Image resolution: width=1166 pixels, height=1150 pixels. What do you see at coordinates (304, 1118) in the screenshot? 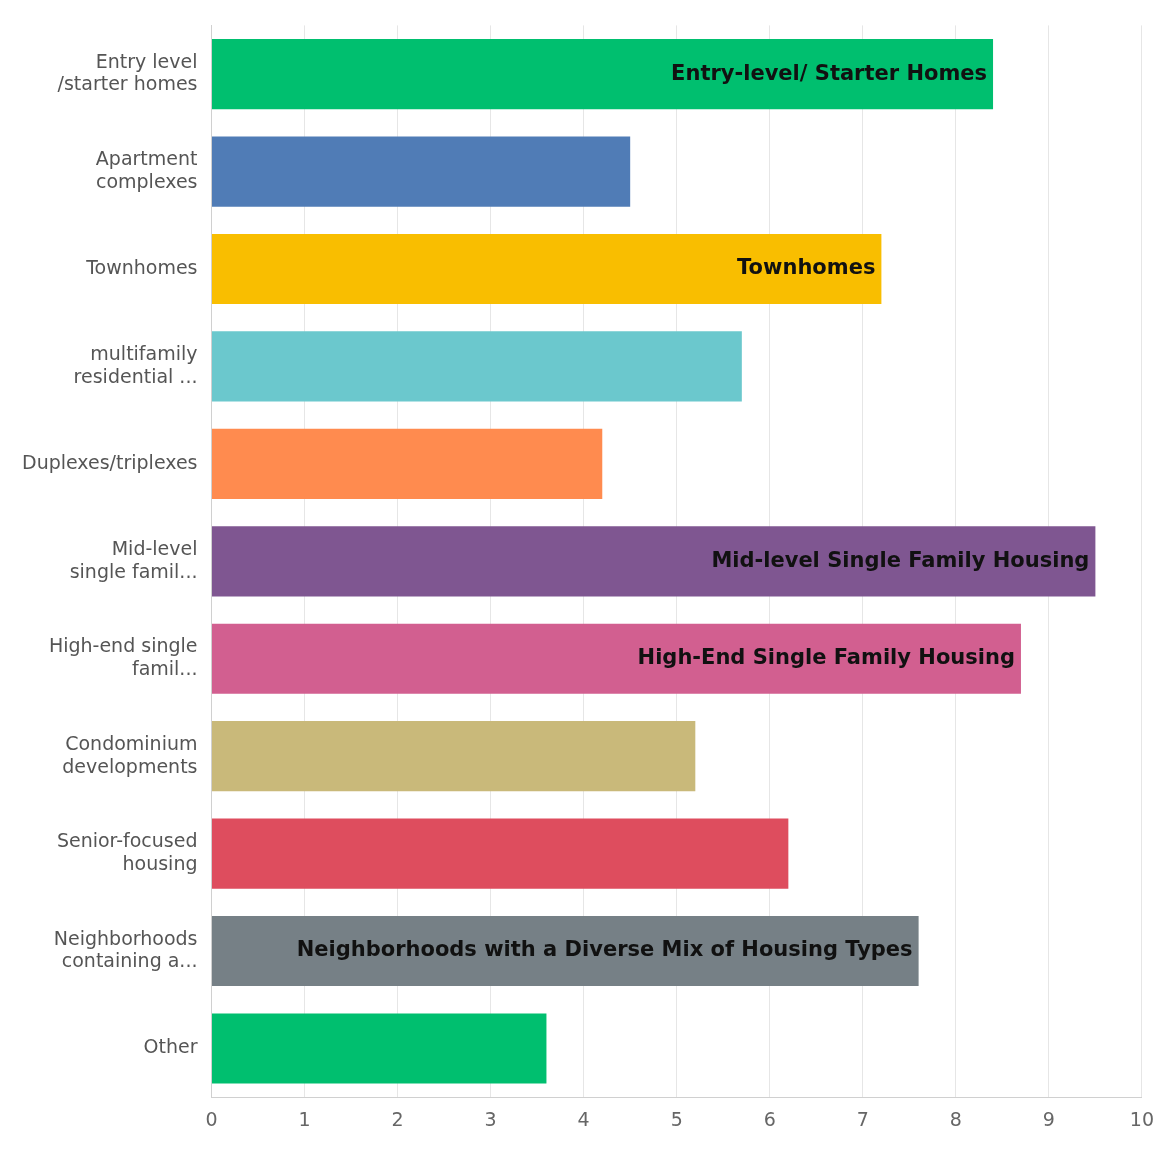
I see `x-tick-label: 1` at bounding box center [304, 1118].